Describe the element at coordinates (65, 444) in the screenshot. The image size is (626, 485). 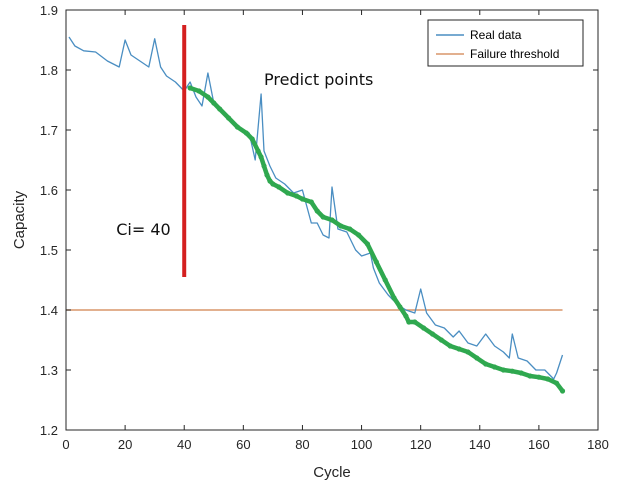
I see `x-tick-label: 0` at that location.